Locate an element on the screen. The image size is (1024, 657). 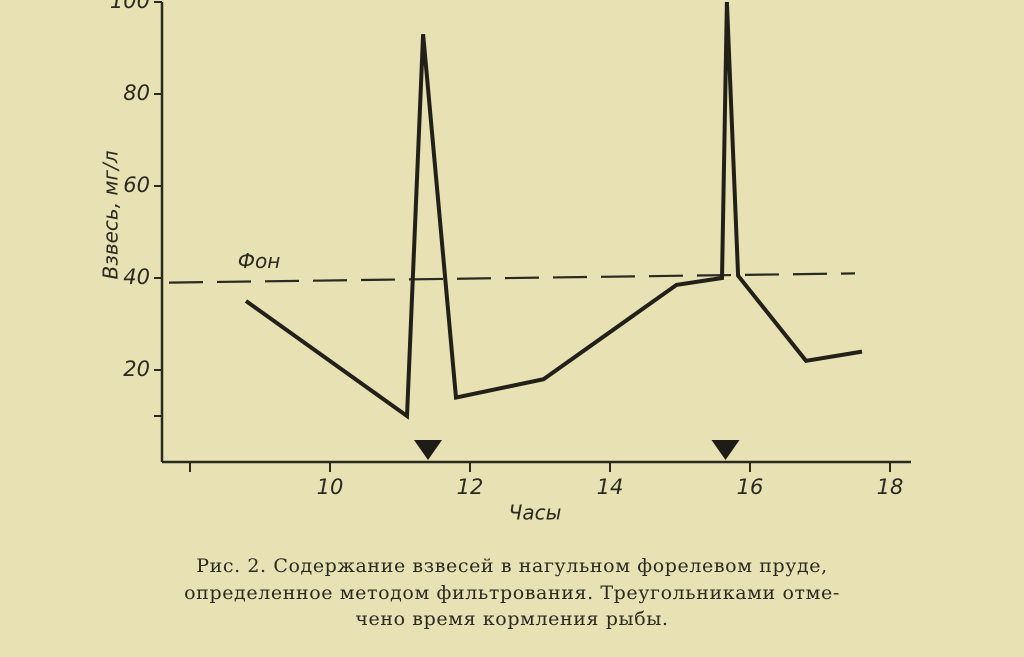
x-tick-label: 18 is located at coordinates (890, 487).